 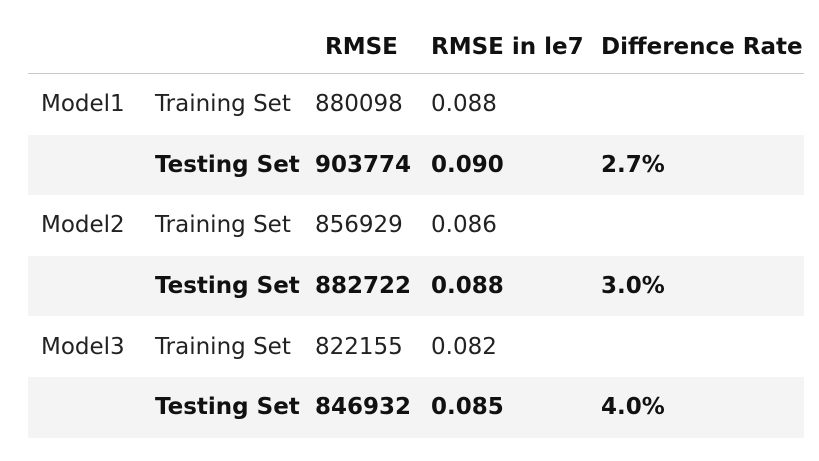 What do you see at coordinates (633, 407) in the screenshot?
I see `difference-rate-cell: 4.0%` at bounding box center [633, 407].